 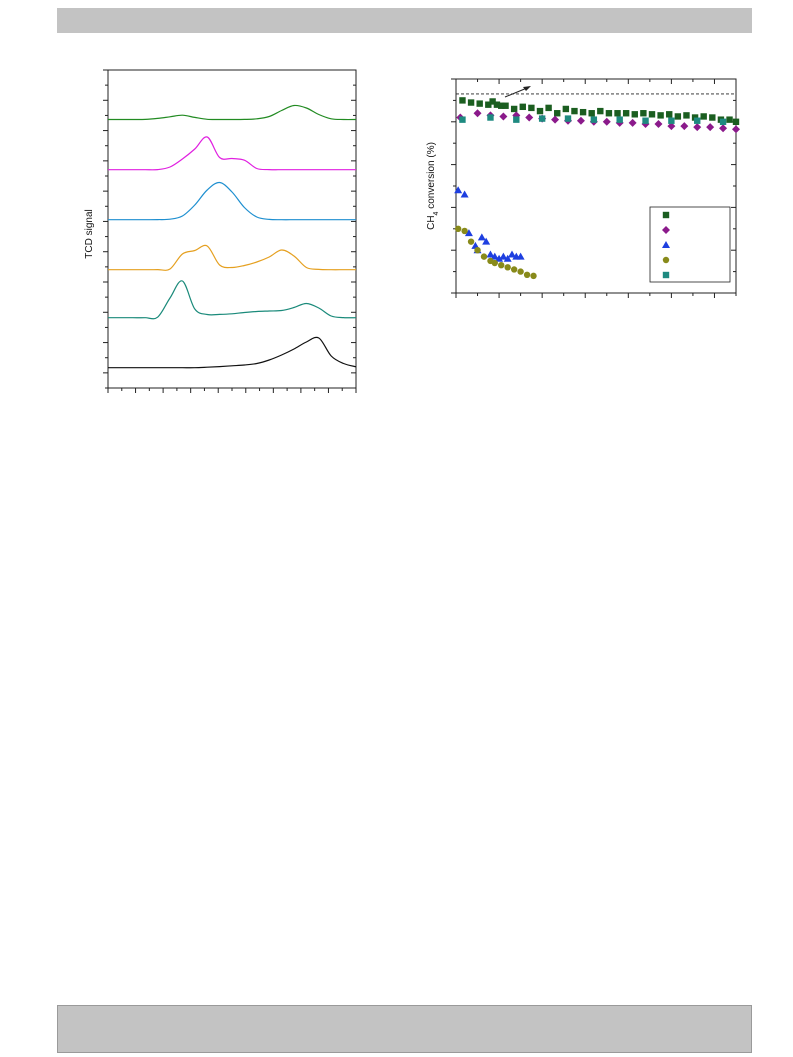 I want to click on conversion-ticks, so click(x=594, y=188).